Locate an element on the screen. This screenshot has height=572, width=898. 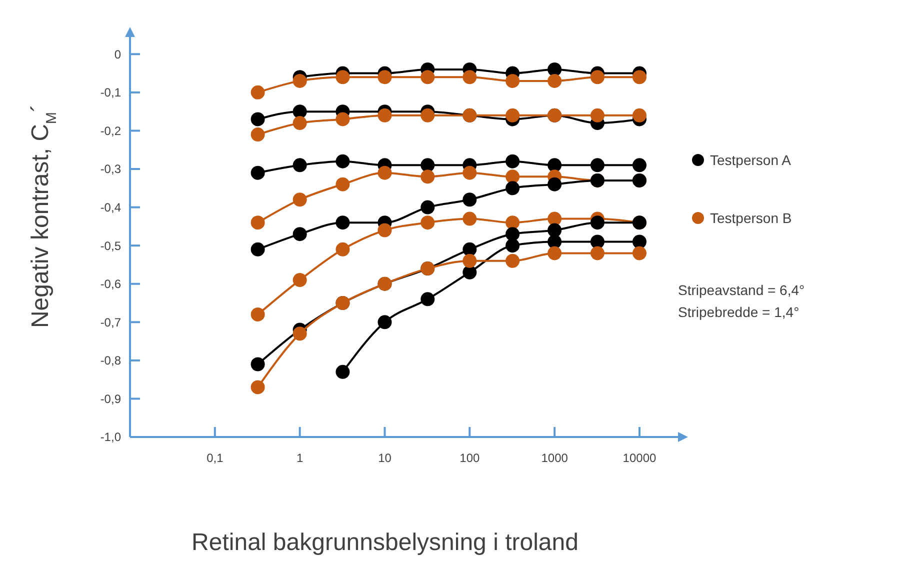
annotation: Stripeavstand = 6,4° is located at coordinates (741, 290).